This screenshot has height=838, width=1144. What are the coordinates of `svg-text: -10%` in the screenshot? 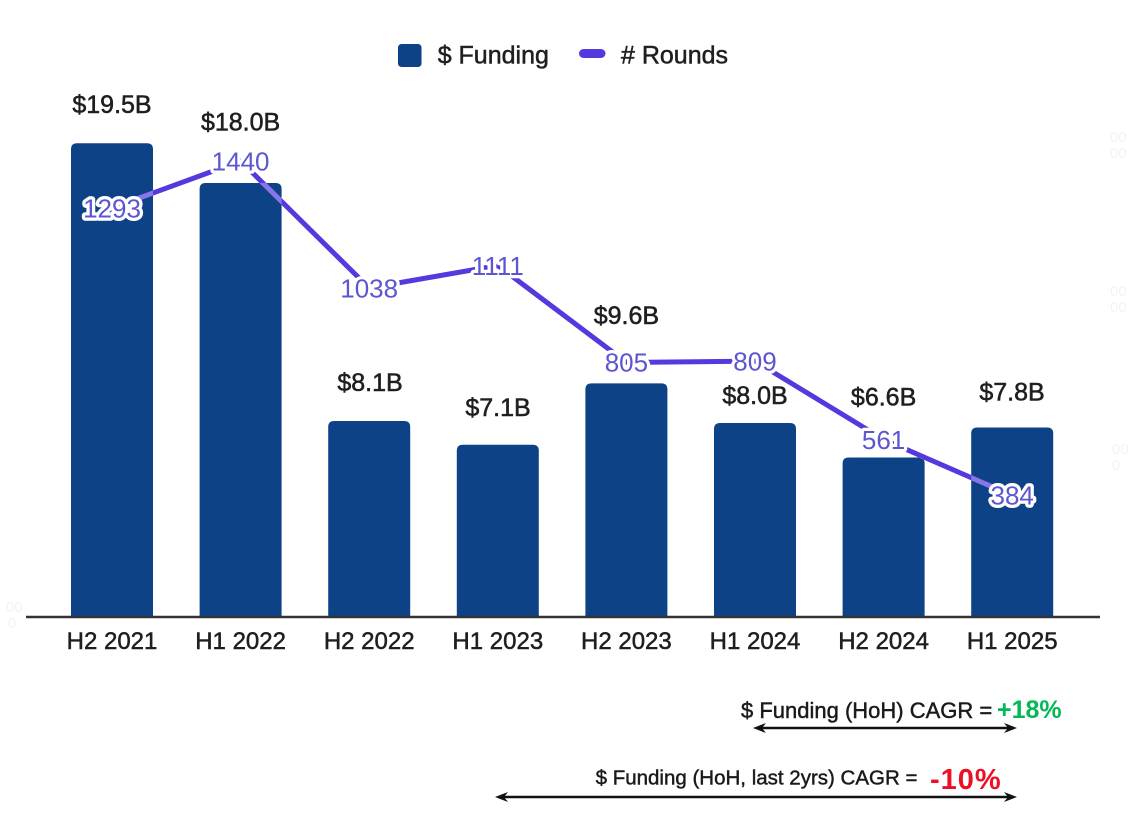 It's located at (966, 780).